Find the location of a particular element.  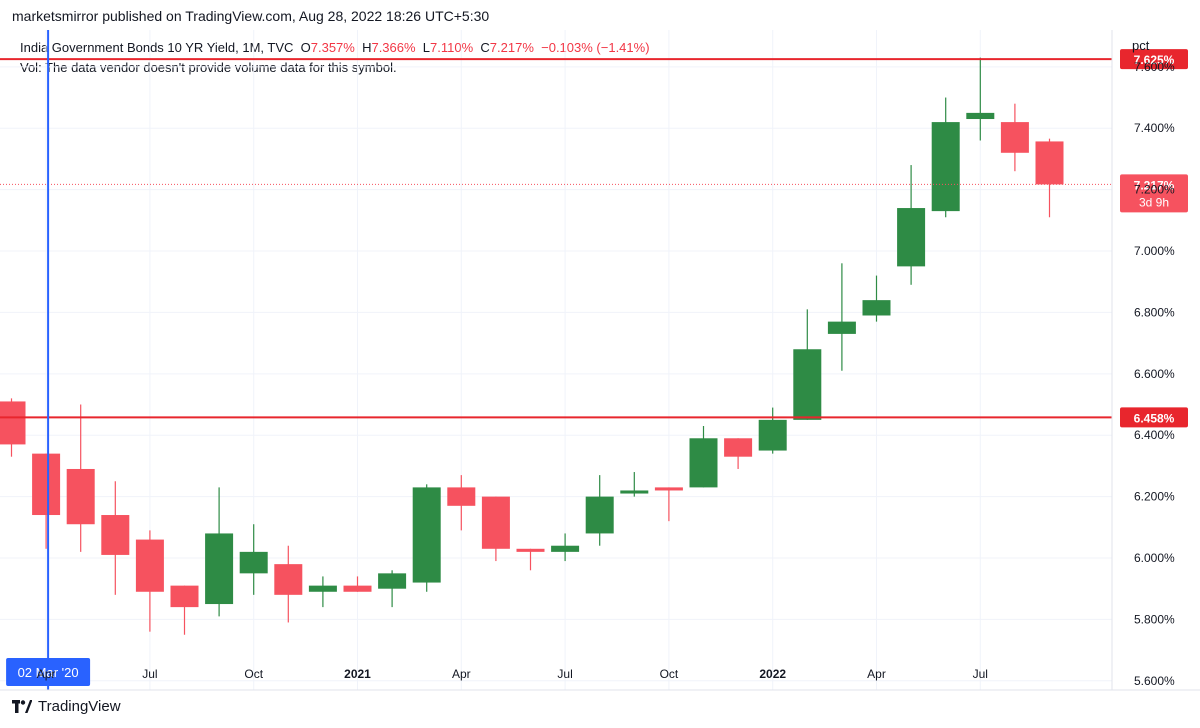

y-tick-label: 6.800% is located at coordinates (1154, 312).